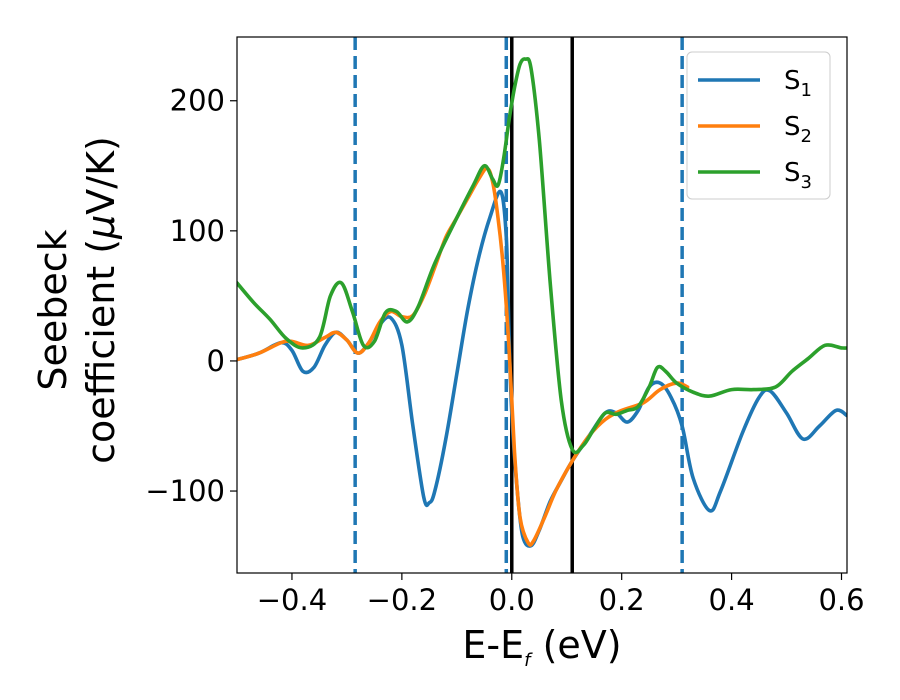 This screenshot has height=700, width=900. I want to click on x-tick-label: 0.4, so click(732, 600).